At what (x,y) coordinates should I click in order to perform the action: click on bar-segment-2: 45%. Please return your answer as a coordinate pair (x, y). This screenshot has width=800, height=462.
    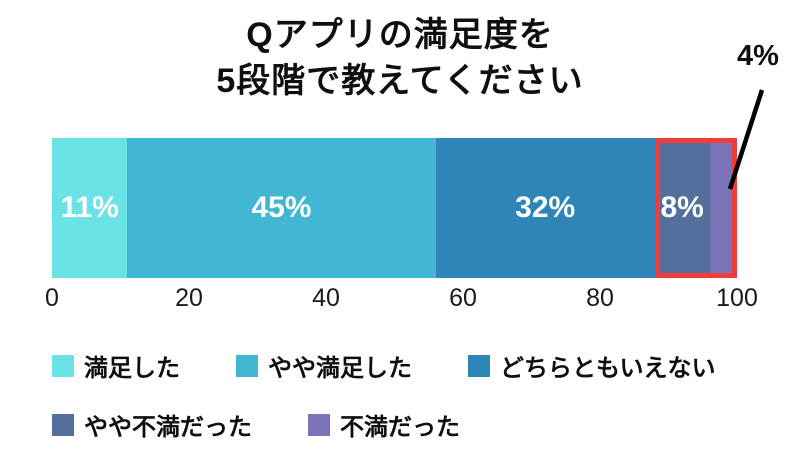
    Looking at the image, I should click on (281, 208).